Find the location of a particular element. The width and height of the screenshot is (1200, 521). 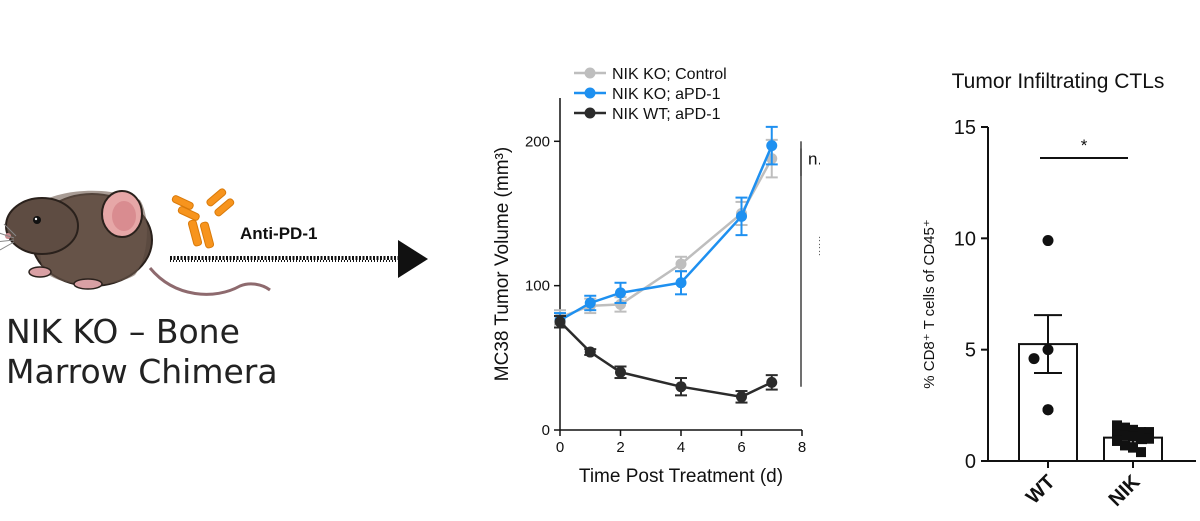

y-axis-label: MC38 Tumor Volume (mm³) is located at coordinates (502, 264).